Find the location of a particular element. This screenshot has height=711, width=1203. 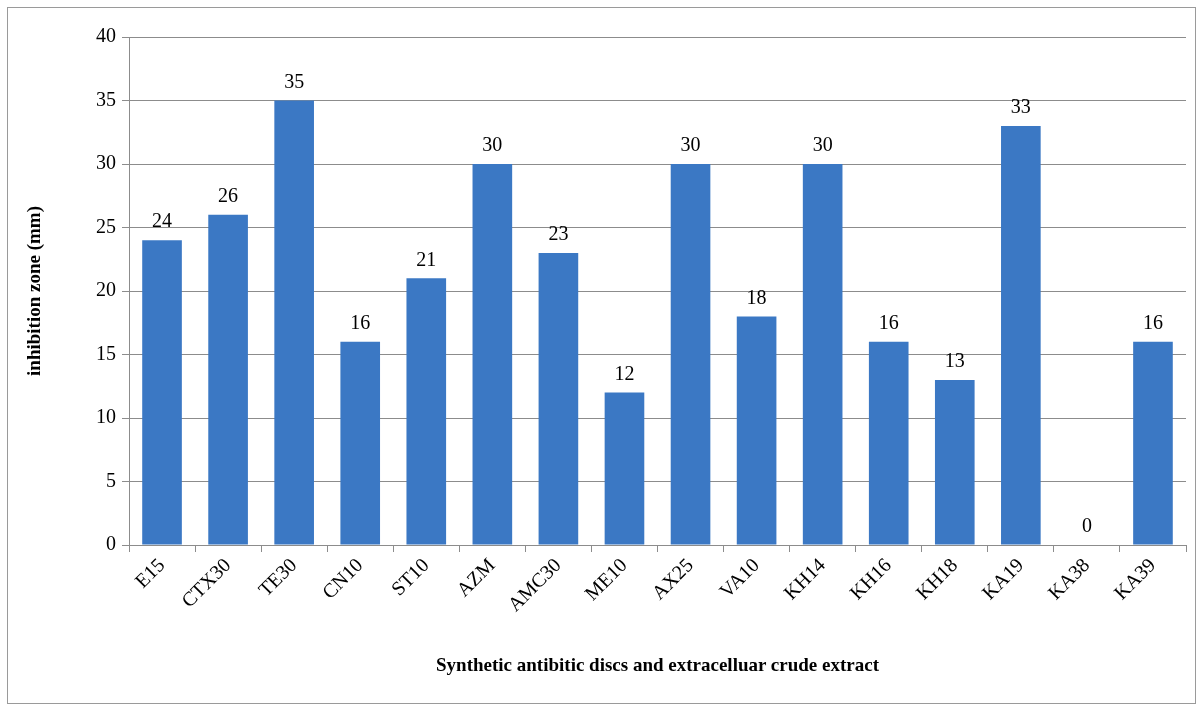

y-tick-label: 40 is located at coordinates (106, 35).